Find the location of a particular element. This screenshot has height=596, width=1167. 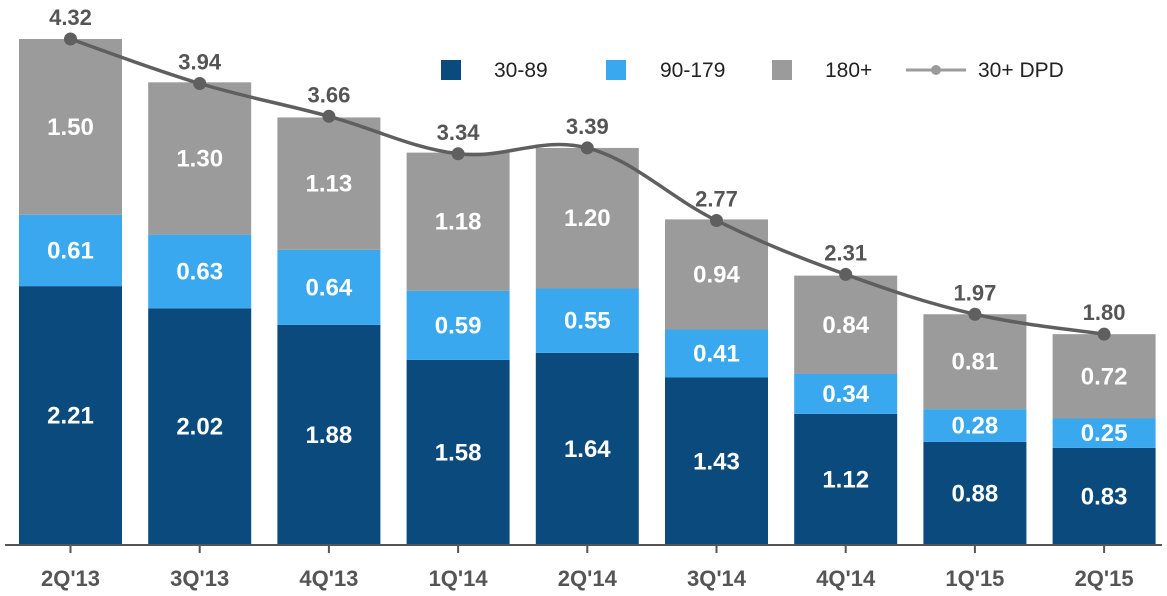

dpd-label-2q-14: 3.39 is located at coordinates (587, 126).